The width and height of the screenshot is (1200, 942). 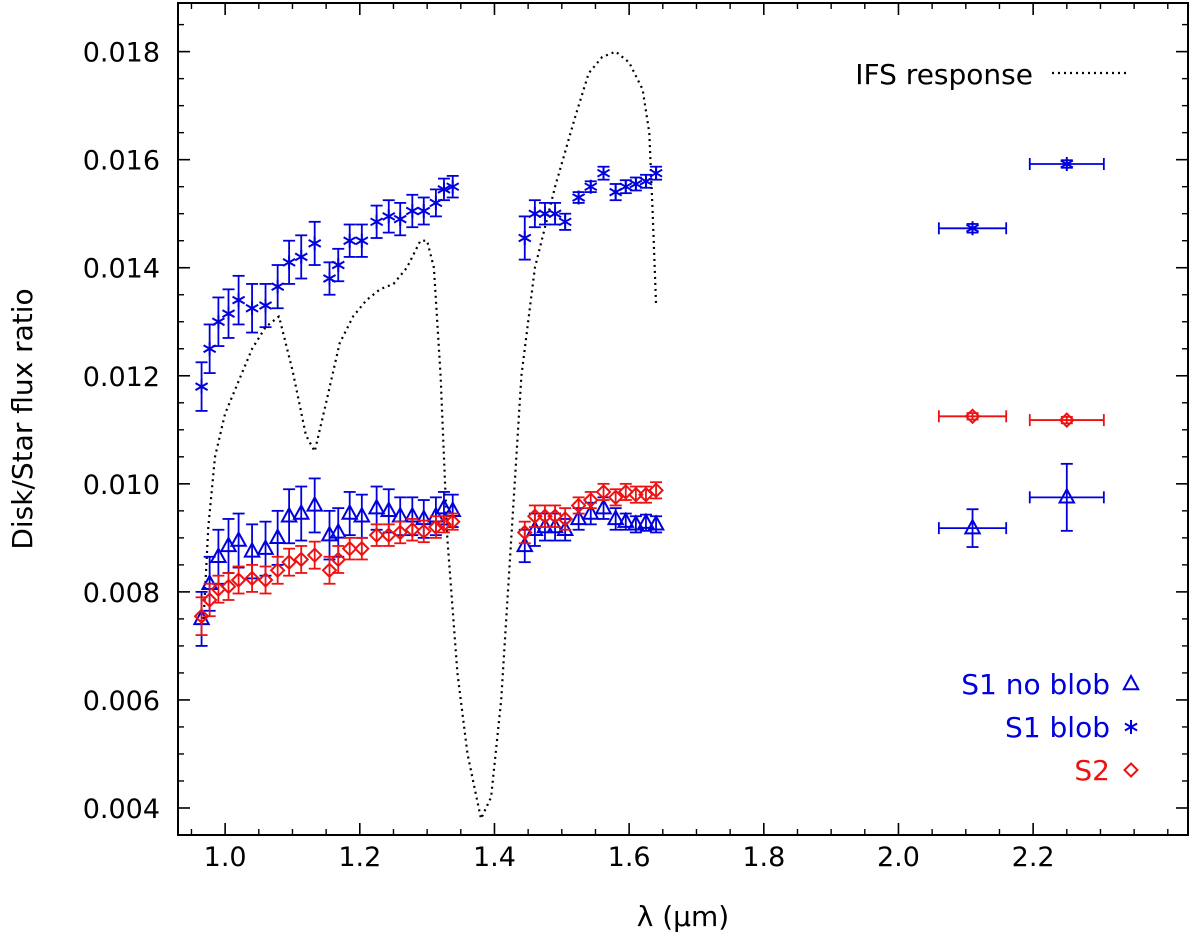 What do you see at coordinates (1050, 684) in the screenshot?
I see `legend-entry-s1-no-blob: S1 no blob` at bounding box center [1050, 684].